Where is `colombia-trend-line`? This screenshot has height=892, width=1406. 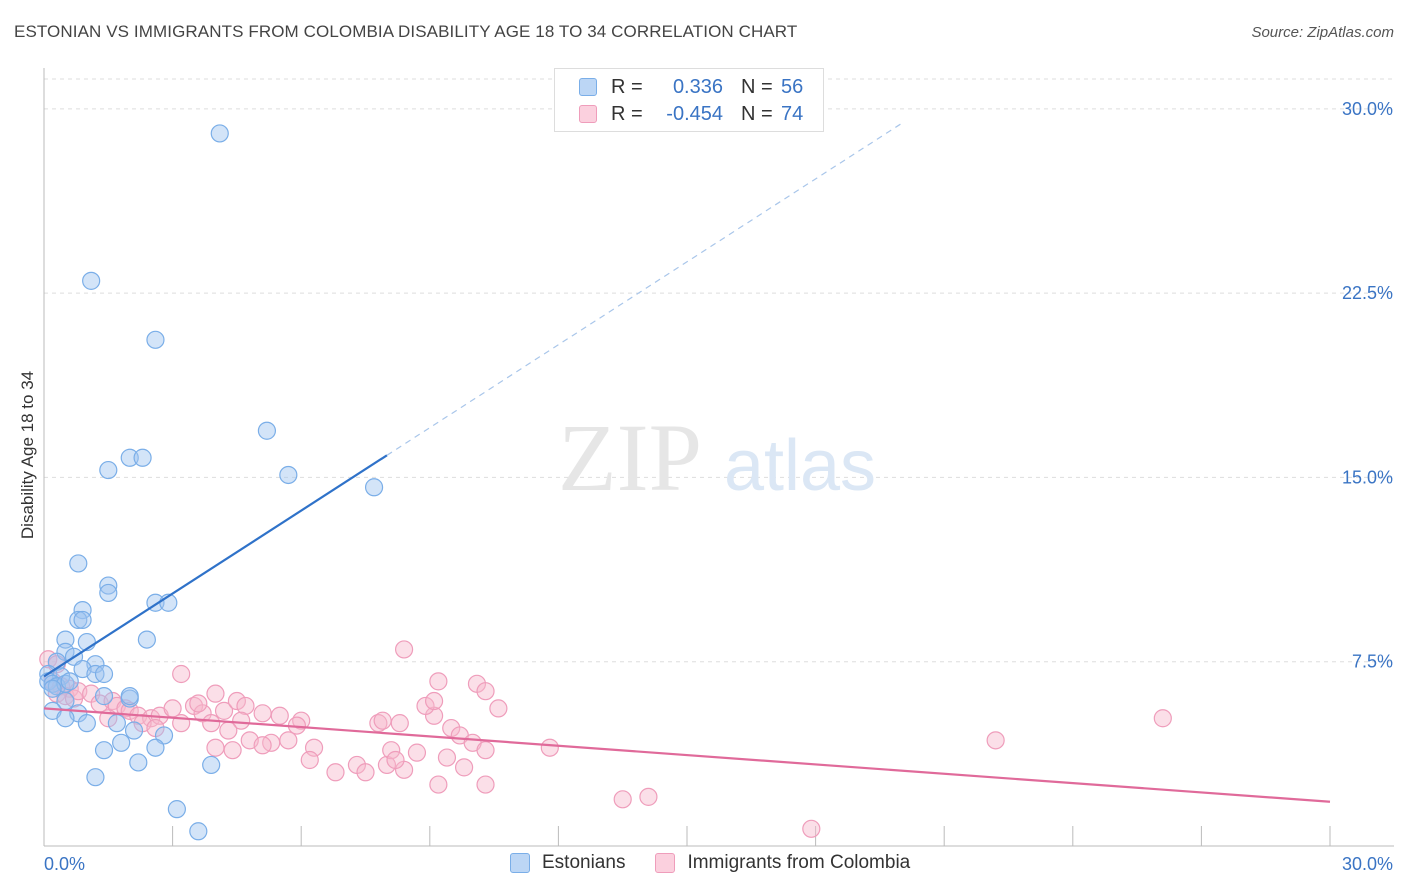 colombia-trend-line is located at coordinates (687, 755).